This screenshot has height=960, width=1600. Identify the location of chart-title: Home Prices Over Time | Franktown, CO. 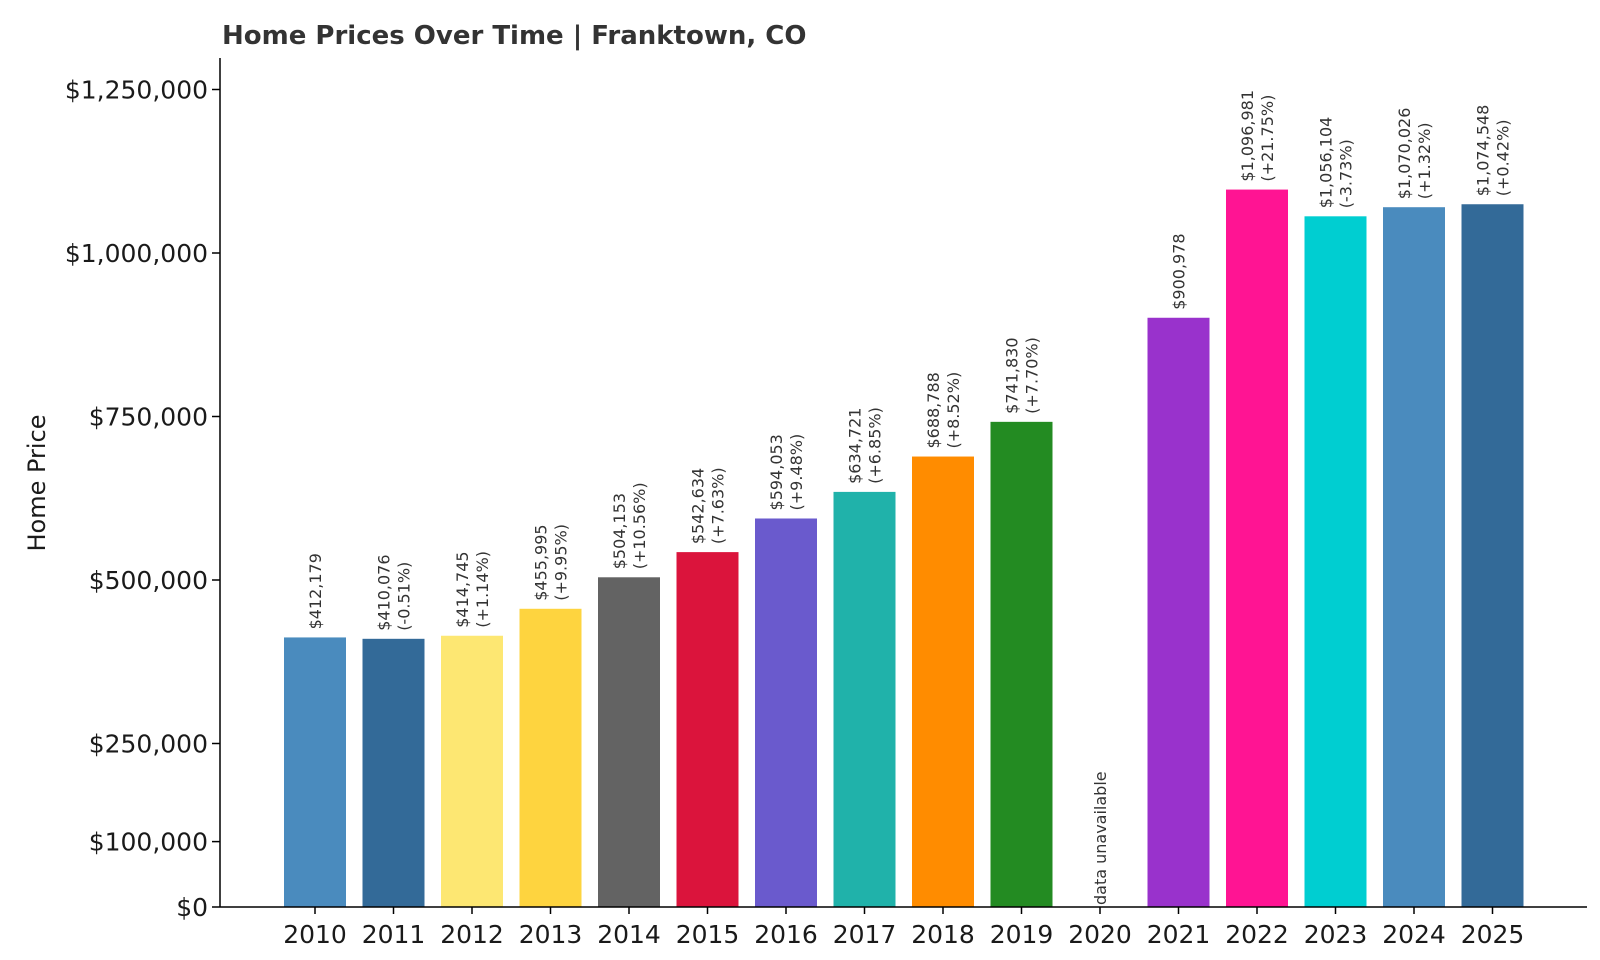
(514, 36).